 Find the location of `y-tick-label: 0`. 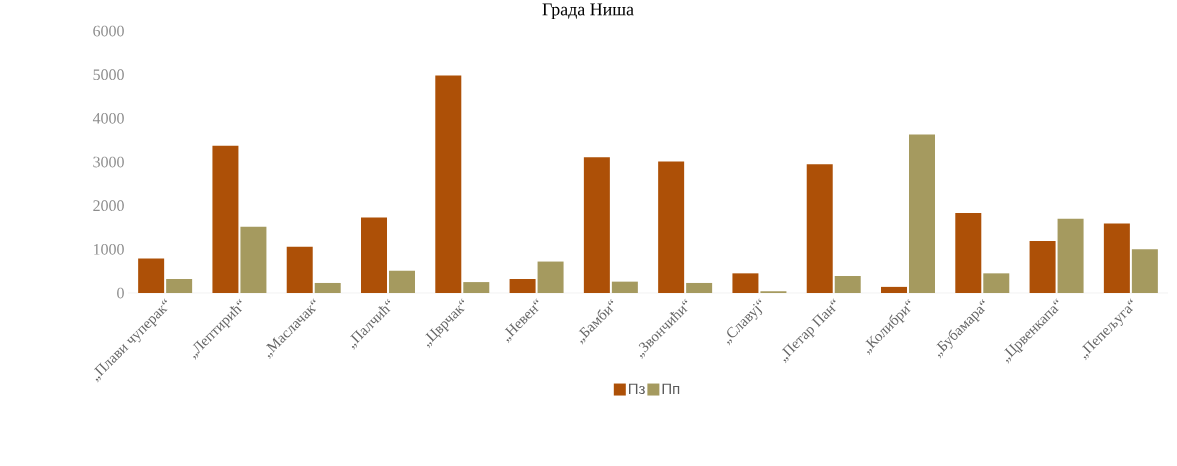

y-tick-label: 0 is located at coordinates (120, 293).